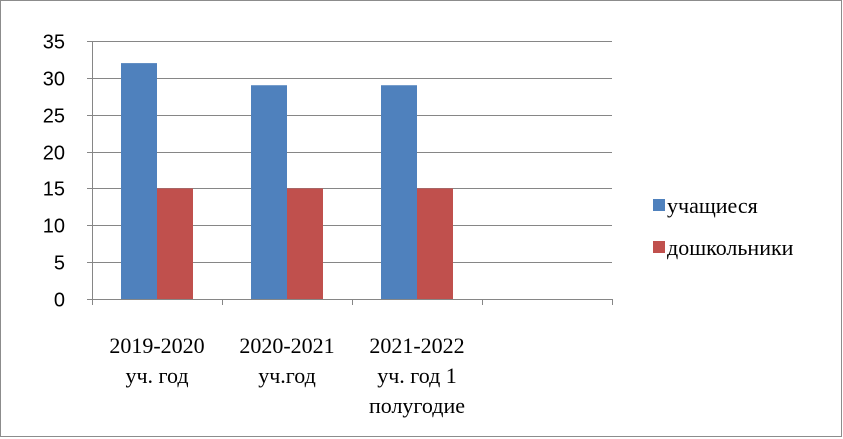  Describe the element at coordinates (417, 405) in the screenshot. I see `x-category-label: полугодие` at that location.